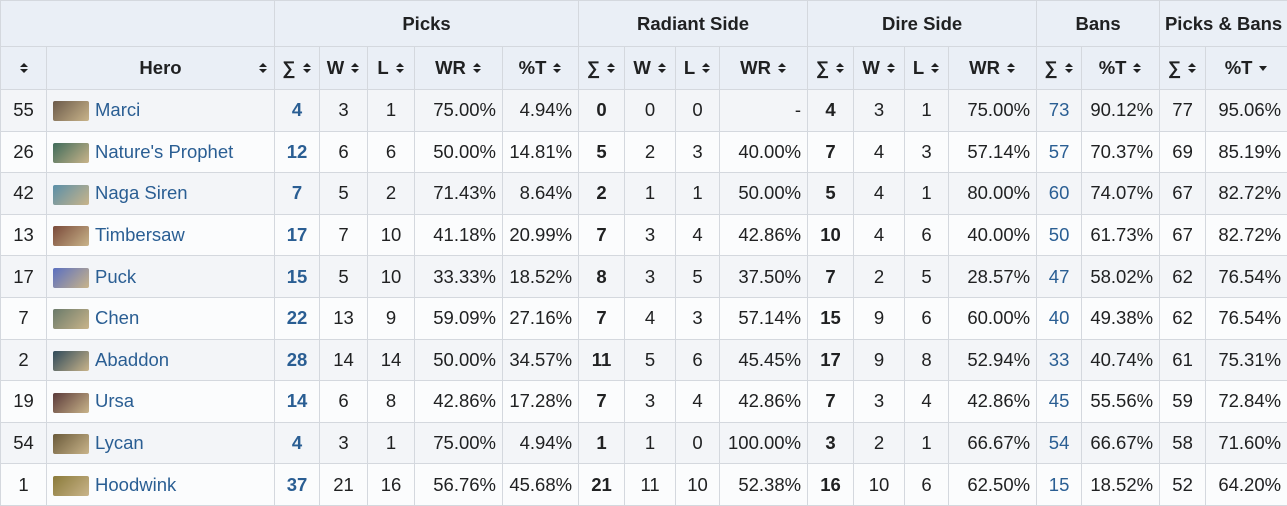  What do you see at coordinates (297, 400) in the screenshot?
I see `picks-link: 14` at bounding box center [297, 400].